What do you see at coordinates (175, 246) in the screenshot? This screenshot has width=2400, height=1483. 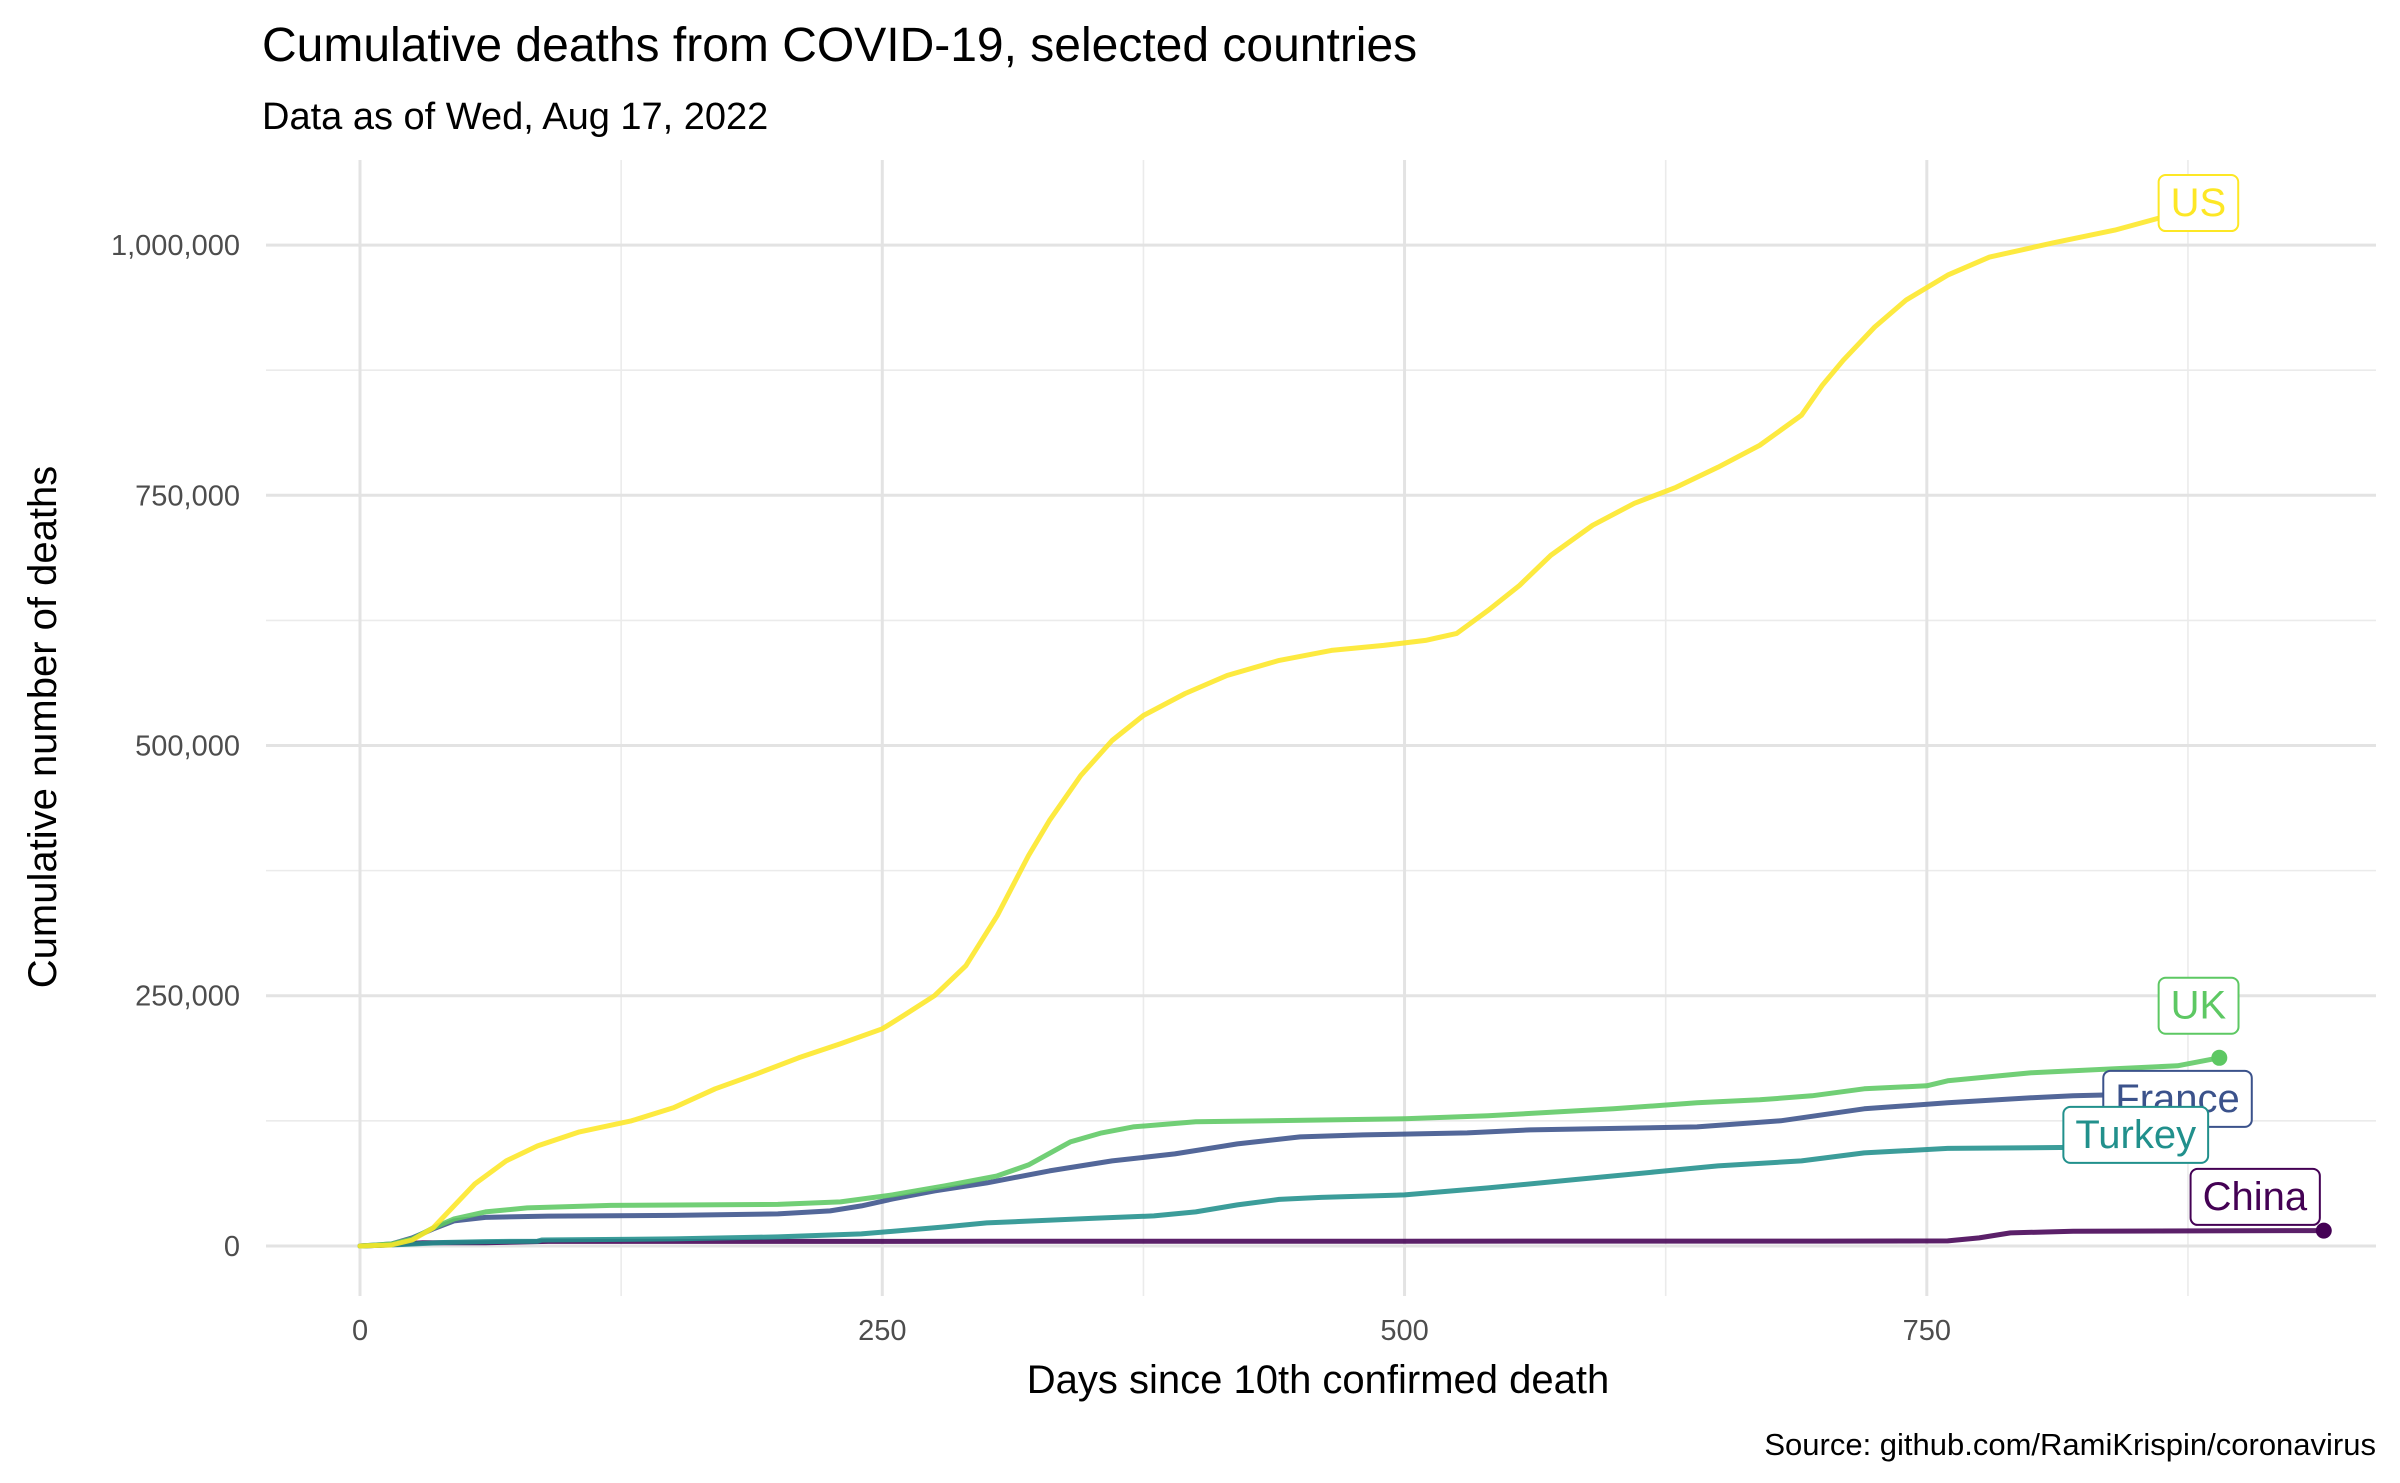 I see `y-tick-label: 1,000,000` at bounding box center [175, 246].